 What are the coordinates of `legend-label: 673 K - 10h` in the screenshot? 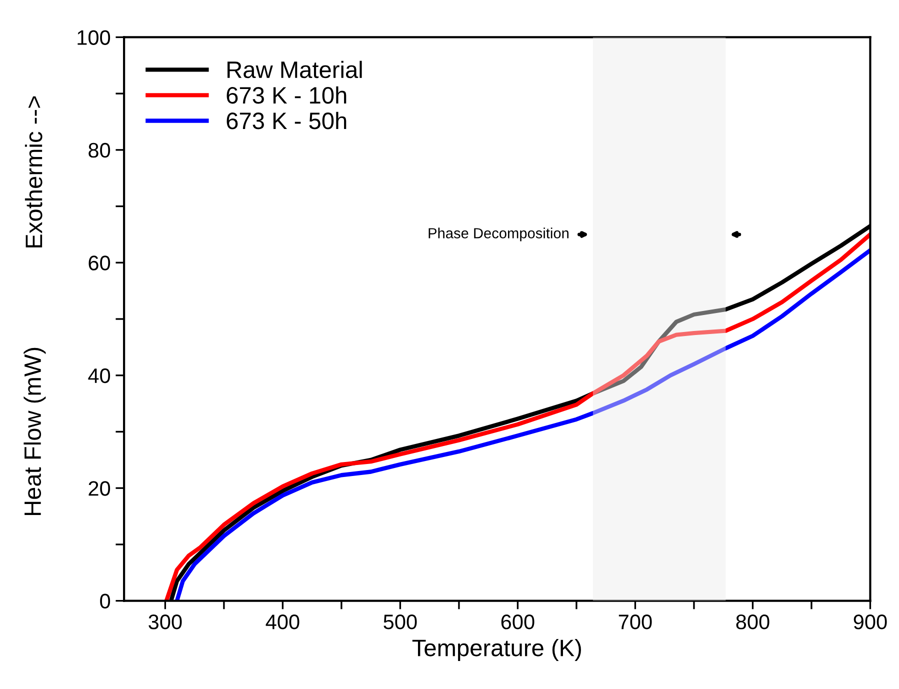 It's located at (286, 95).